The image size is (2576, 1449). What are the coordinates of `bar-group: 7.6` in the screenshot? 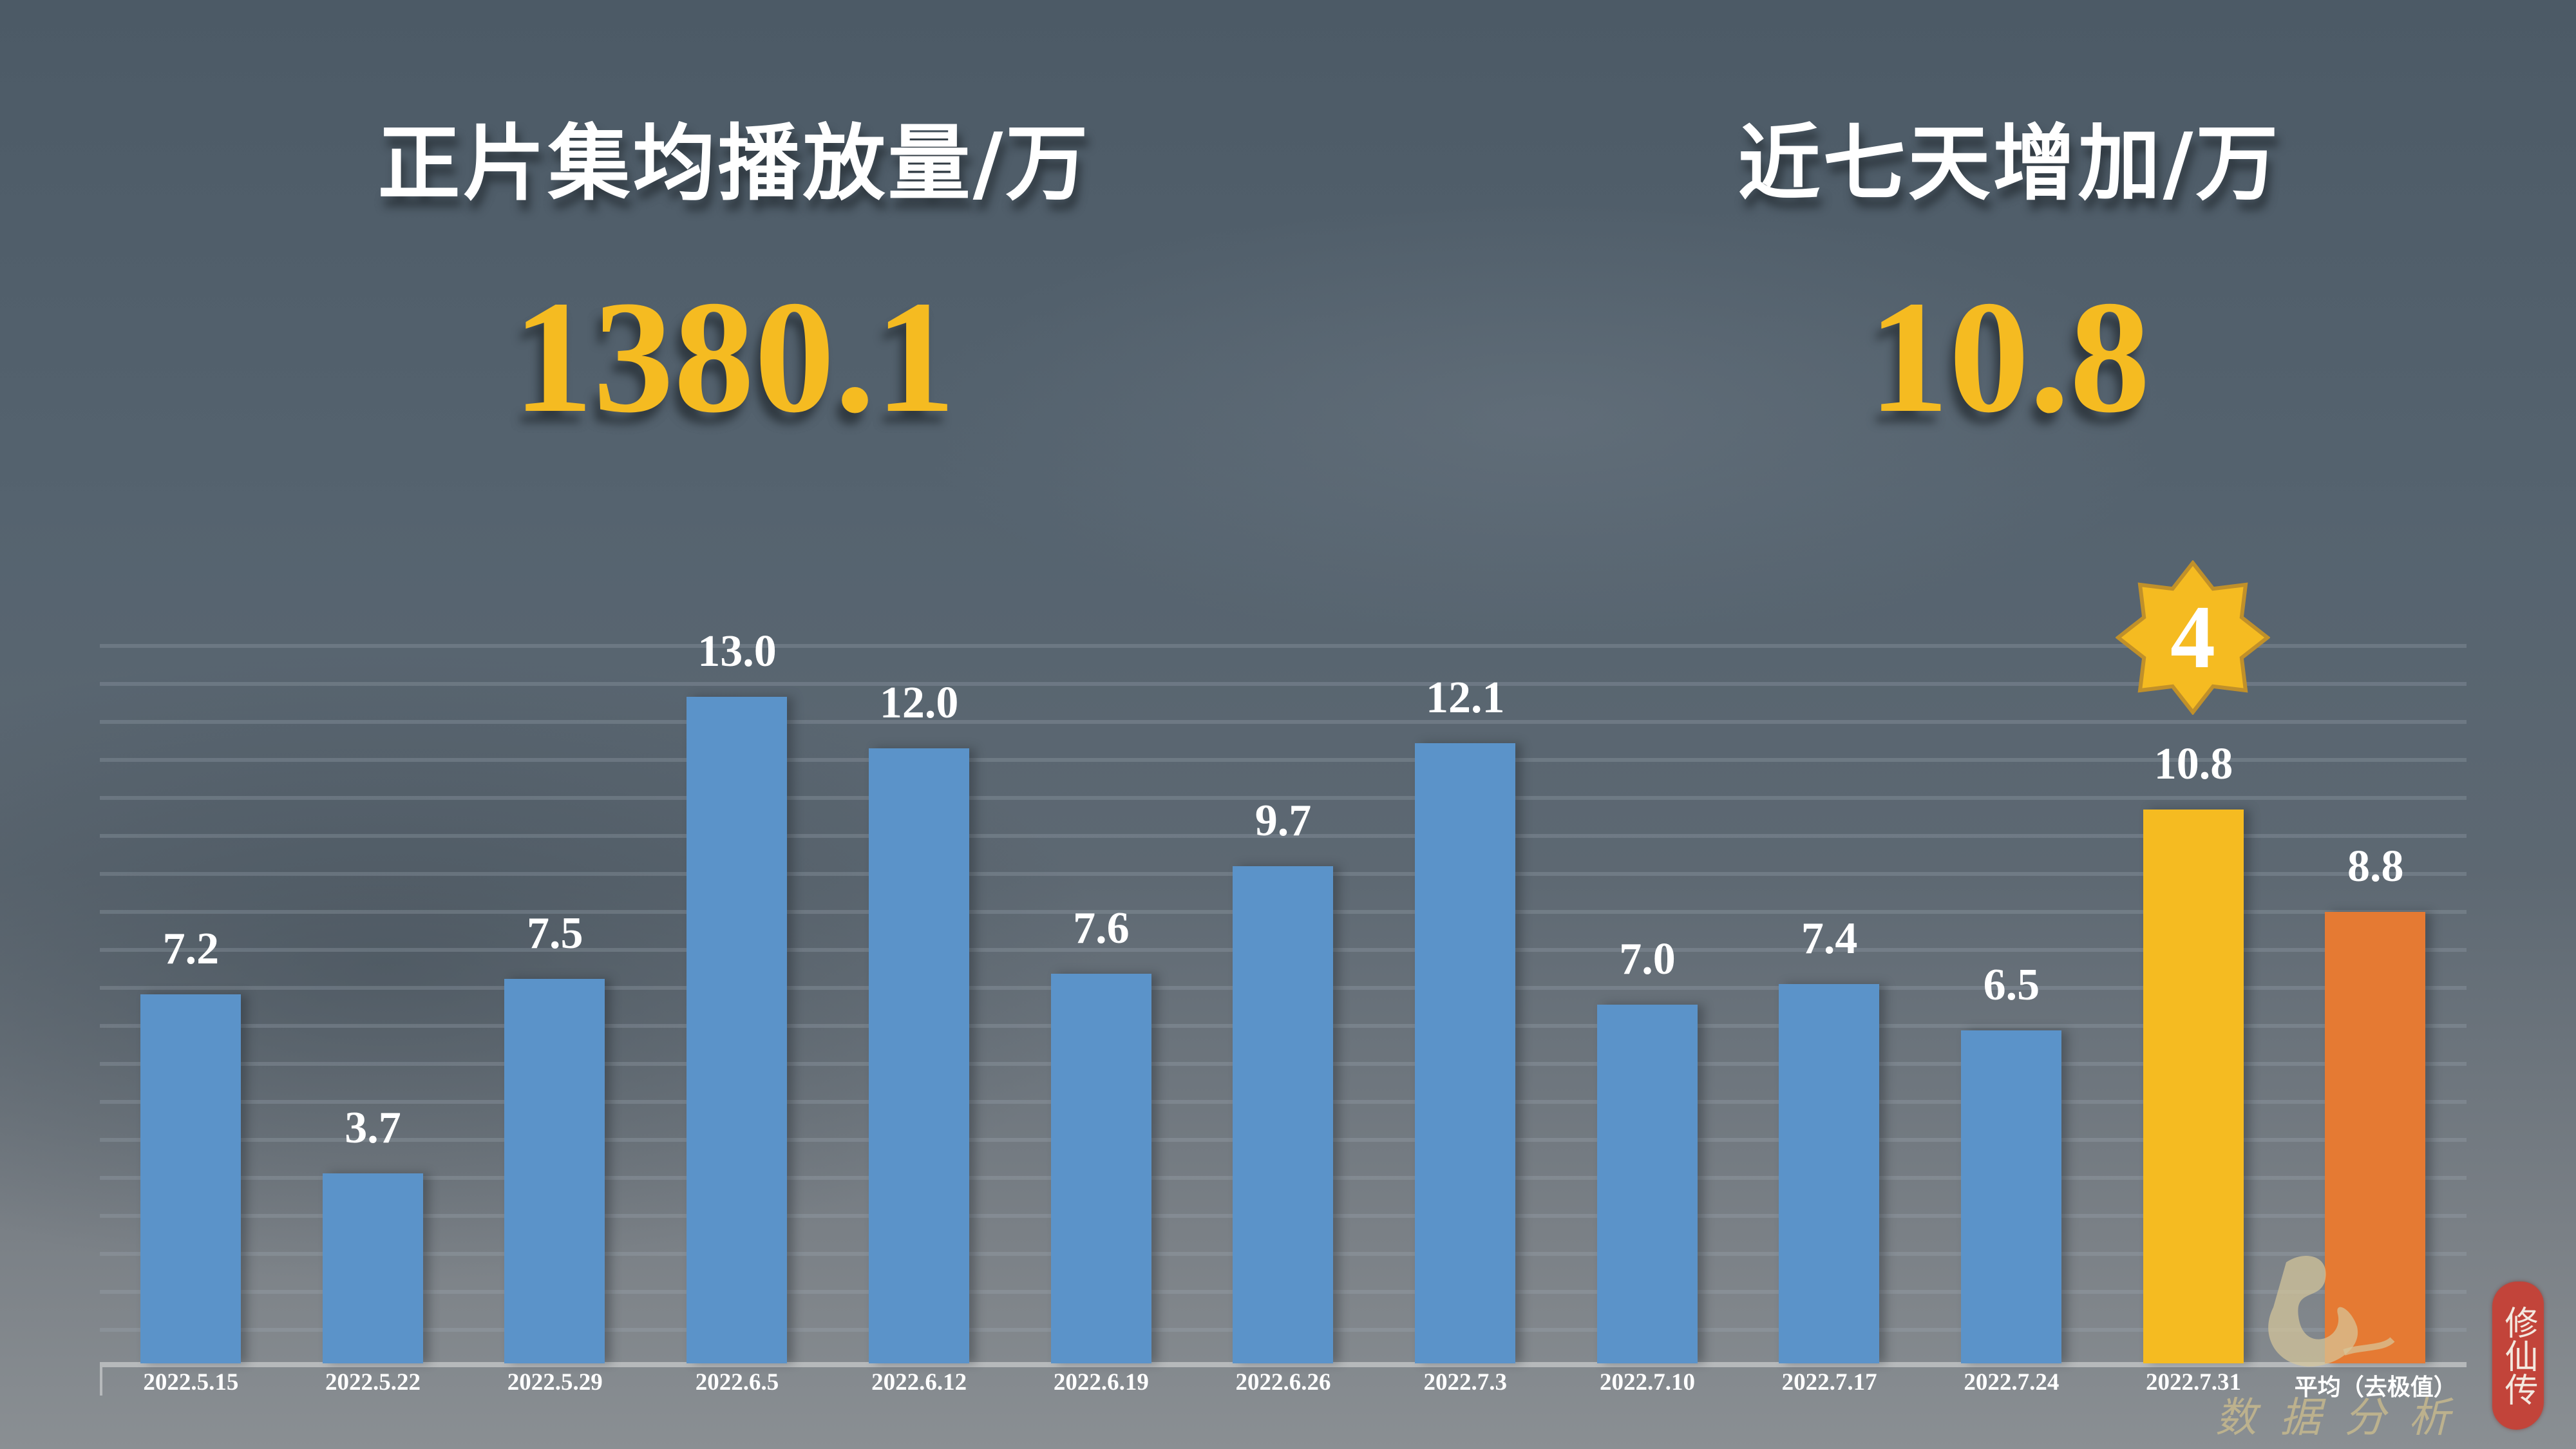 It's located at (1101, 1004).